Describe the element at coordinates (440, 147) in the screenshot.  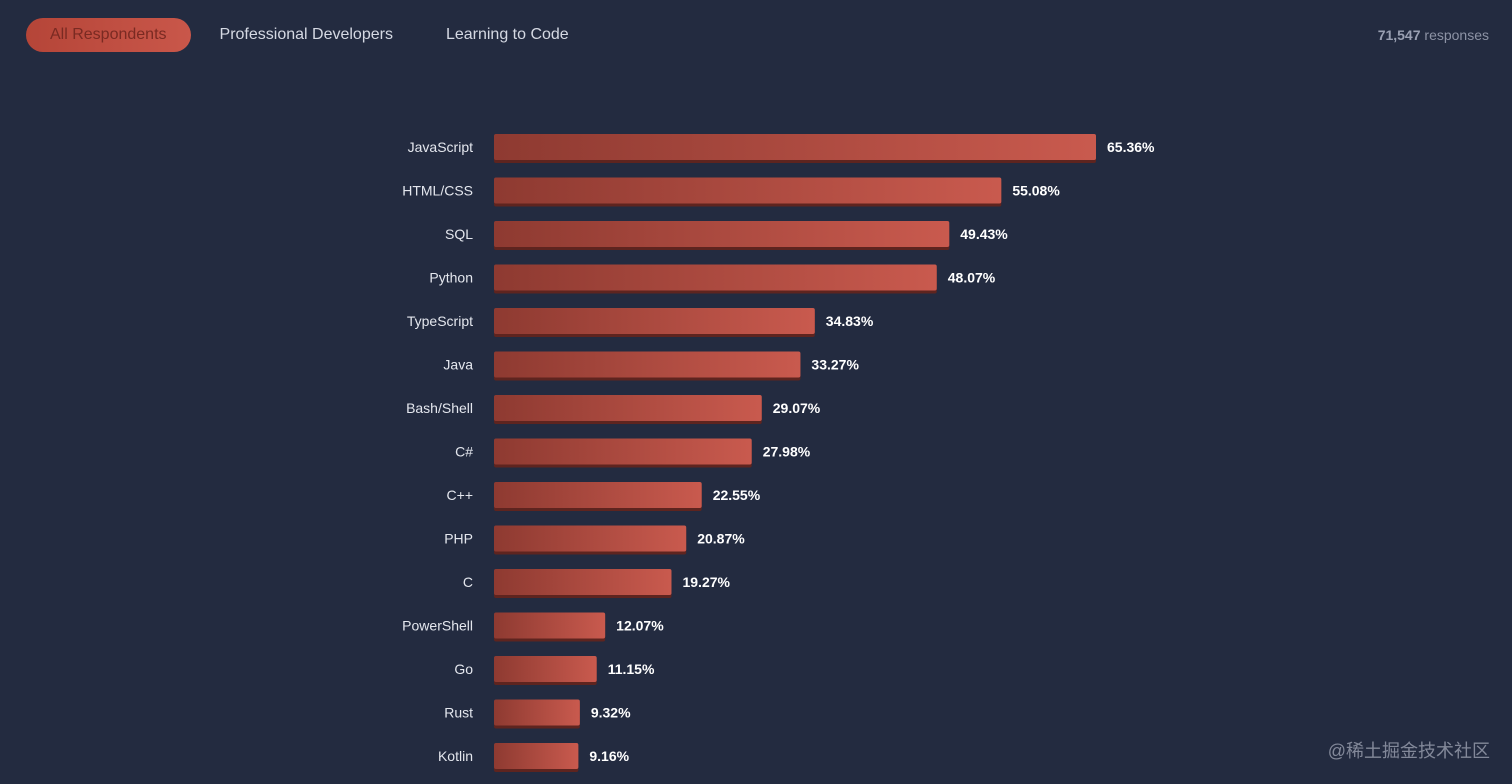
I see `bar-label: JavaScript` at that location.